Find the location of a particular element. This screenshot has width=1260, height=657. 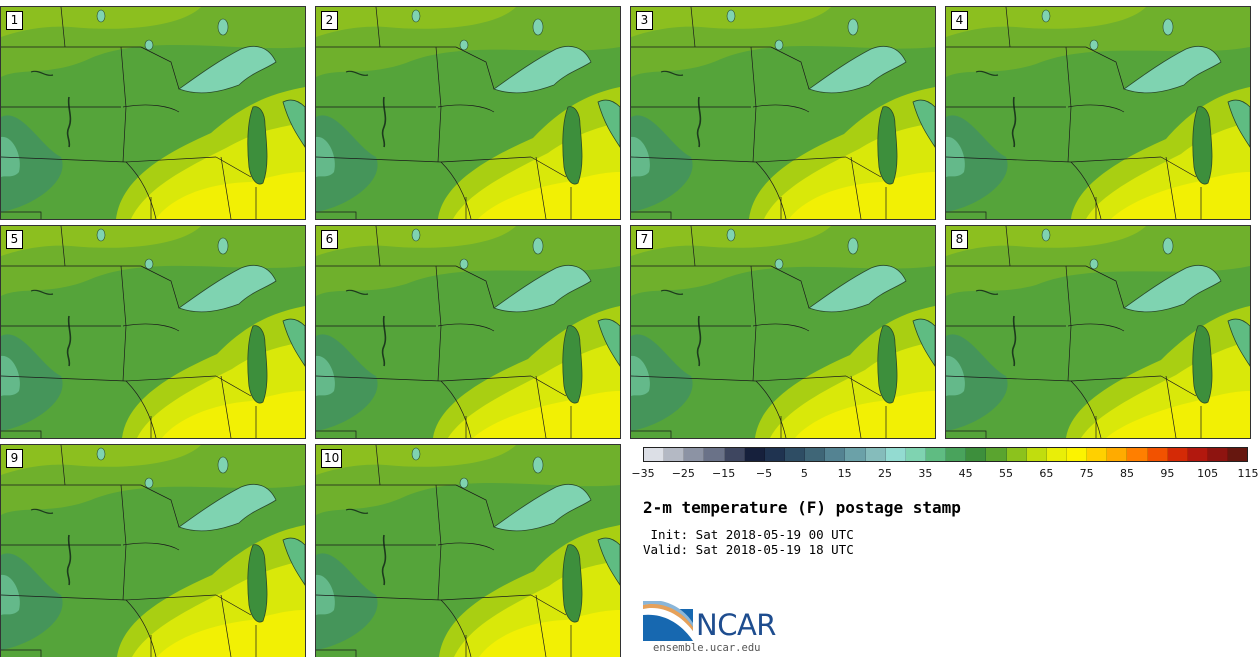

panel-label: 4 is located at coordinates (959, 20).